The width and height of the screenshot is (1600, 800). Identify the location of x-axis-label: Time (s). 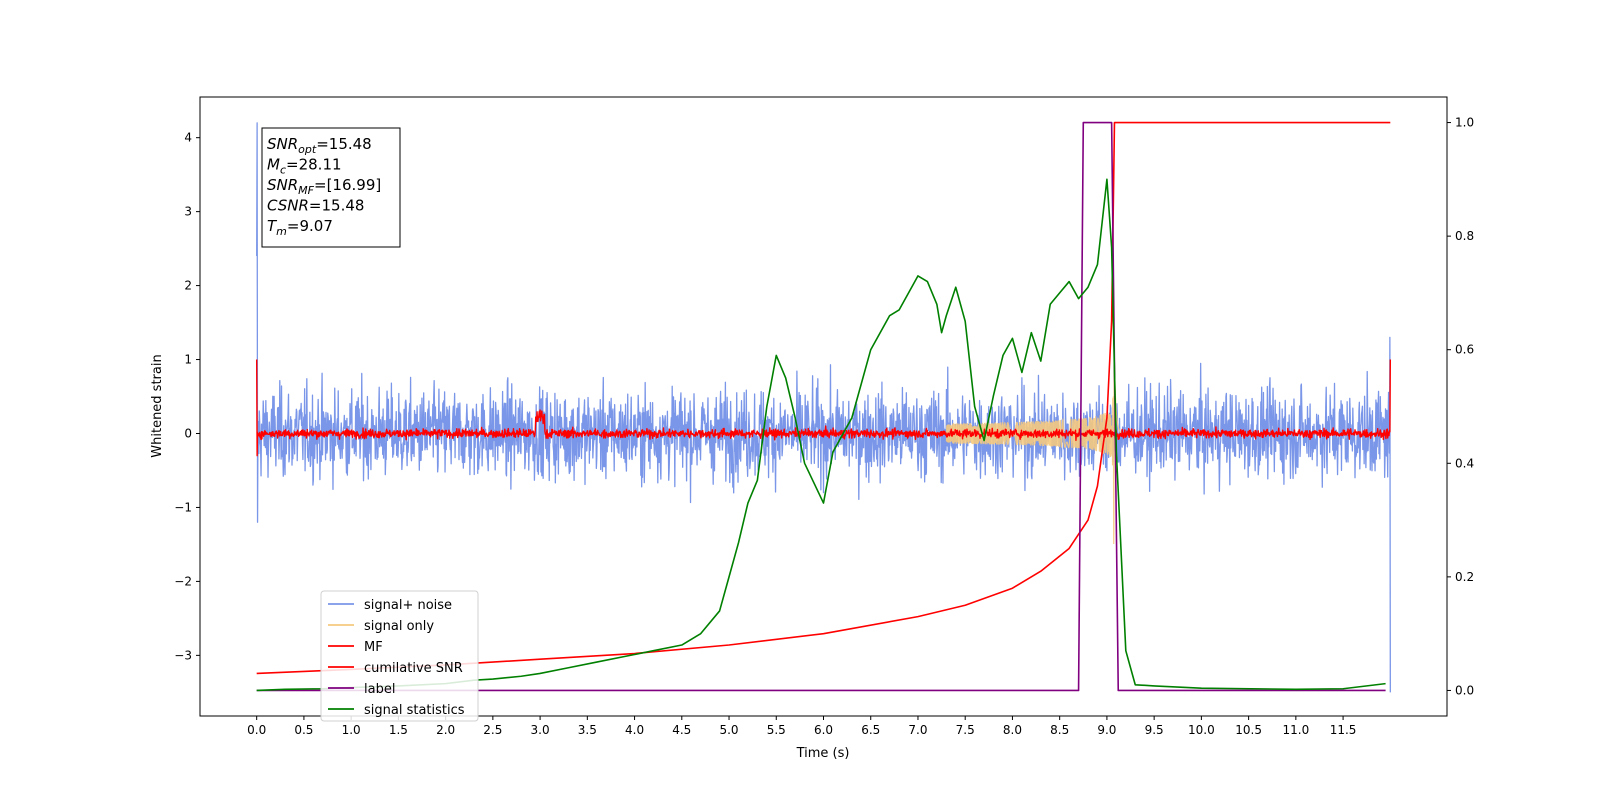
(823, 753).